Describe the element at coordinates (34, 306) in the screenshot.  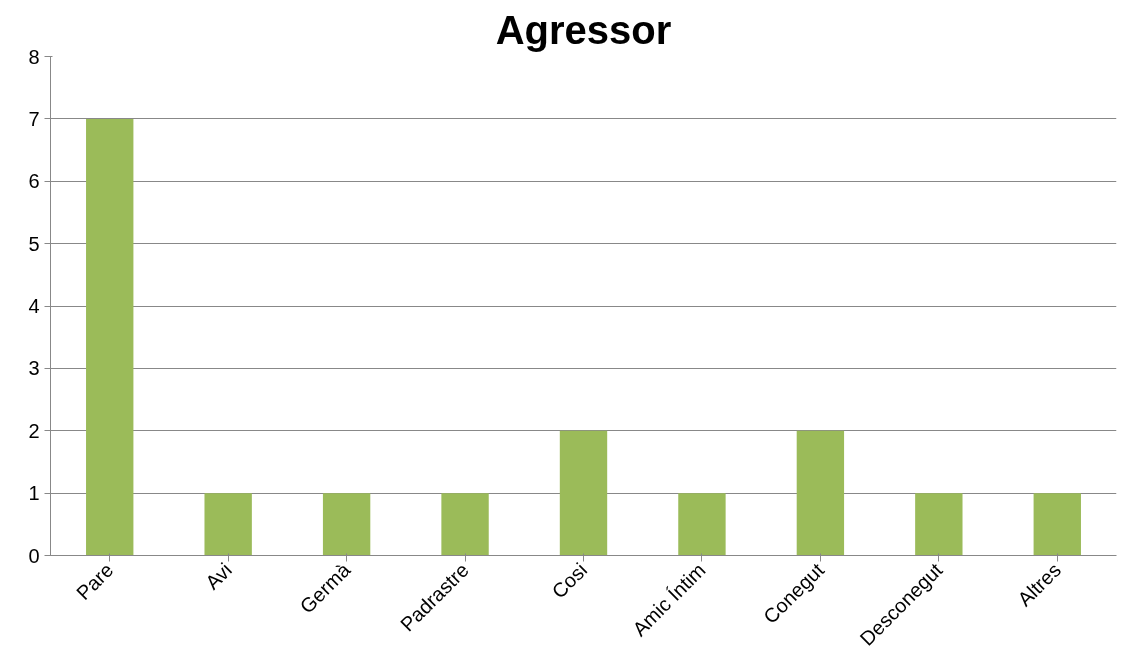
I see `y-tick-label: 4` at that location.